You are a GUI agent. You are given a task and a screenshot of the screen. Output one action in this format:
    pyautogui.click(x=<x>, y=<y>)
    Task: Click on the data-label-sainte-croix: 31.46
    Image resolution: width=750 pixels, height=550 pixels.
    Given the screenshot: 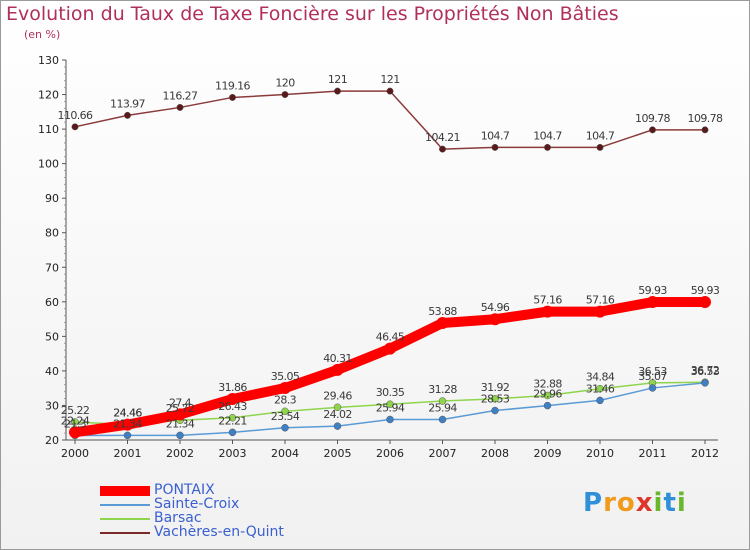 What is the action you would take?
    pyautogui.click(x=600, y=388)
    